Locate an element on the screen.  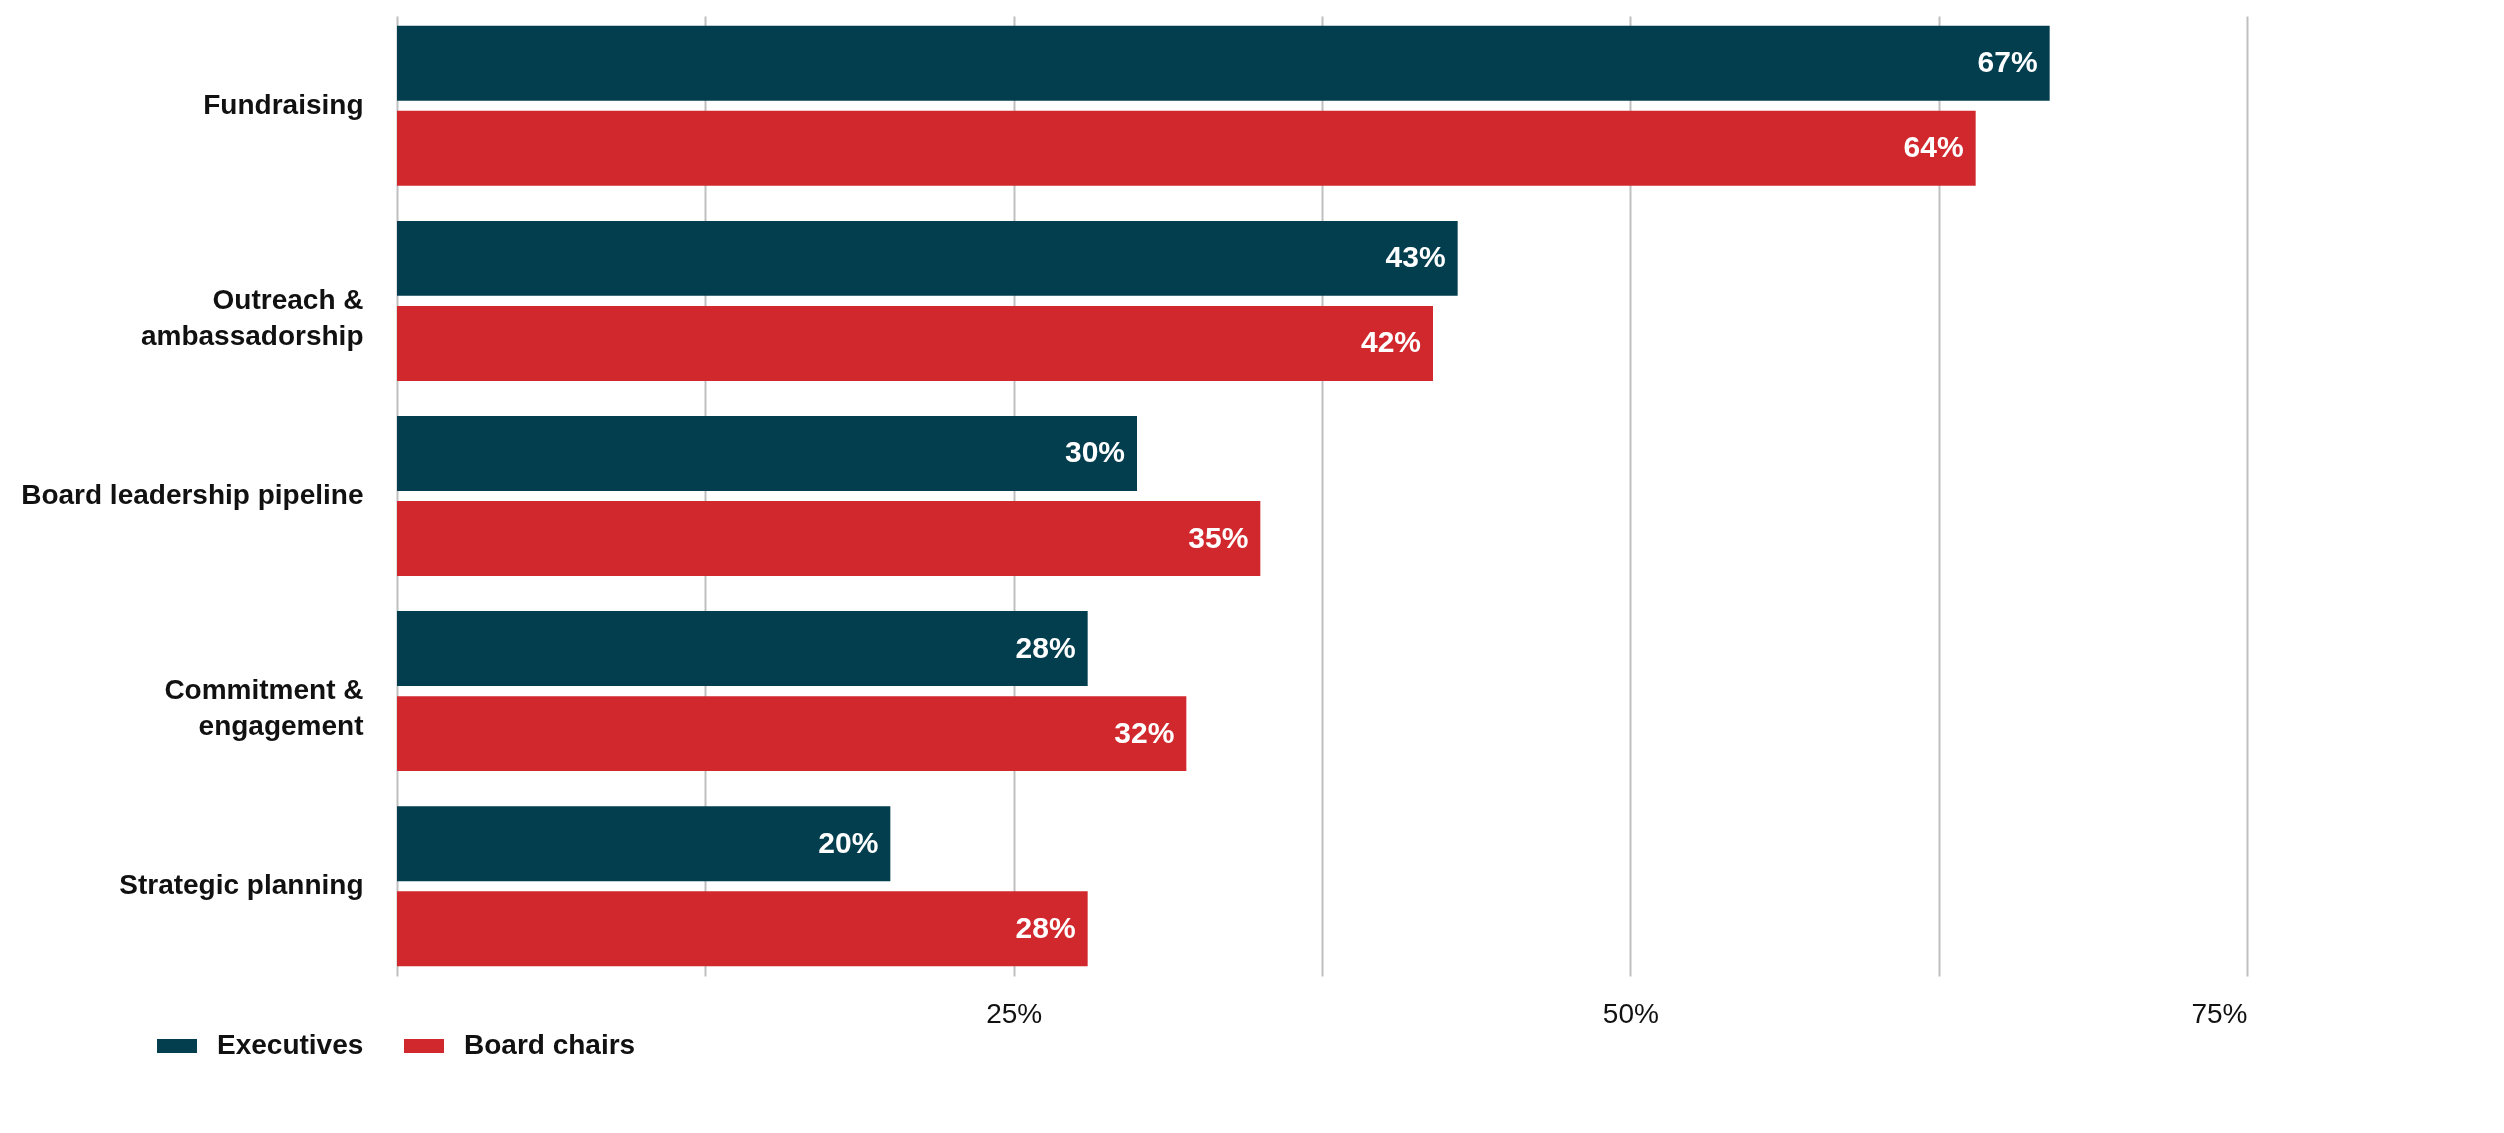
y-tick-label: Commitment & engagement is located at coordinates (264, 708).